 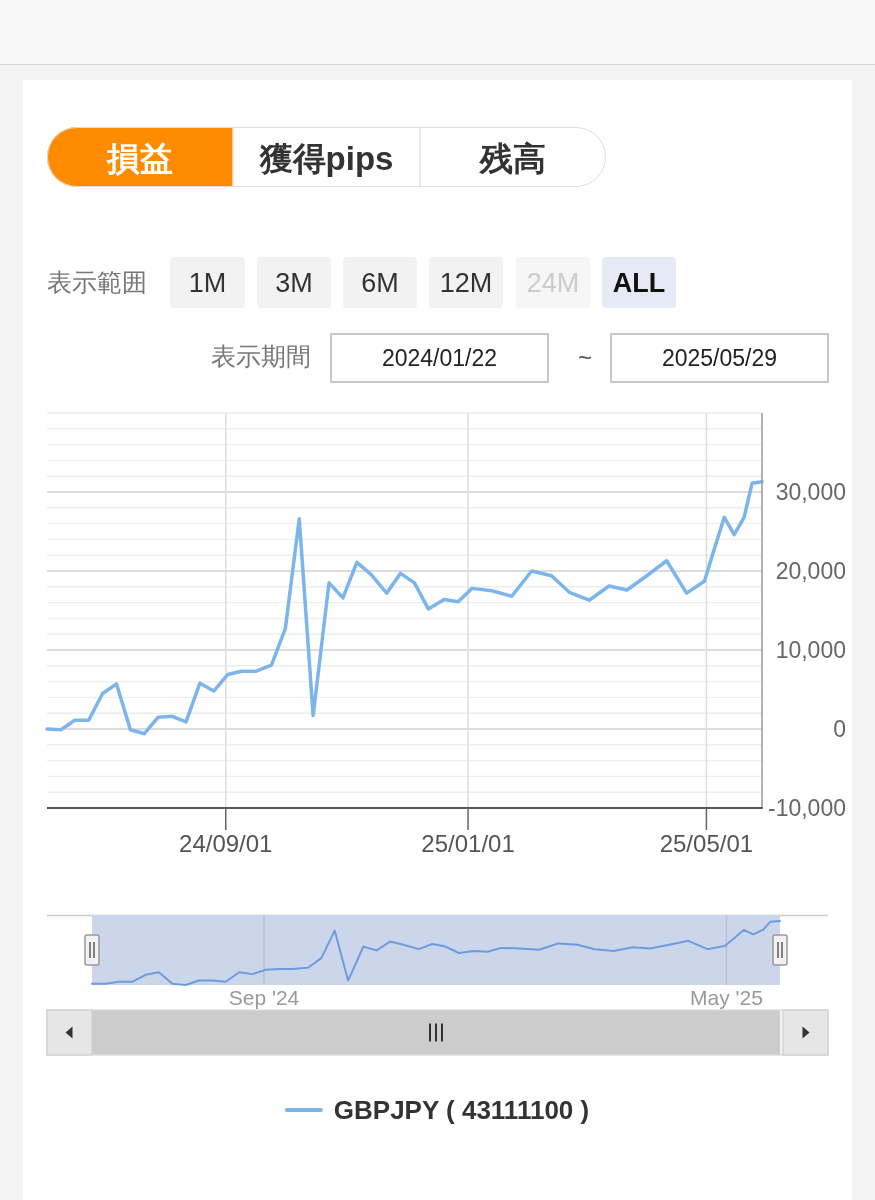 I want to click on label: 表示期間, so click(x=261, y=356).